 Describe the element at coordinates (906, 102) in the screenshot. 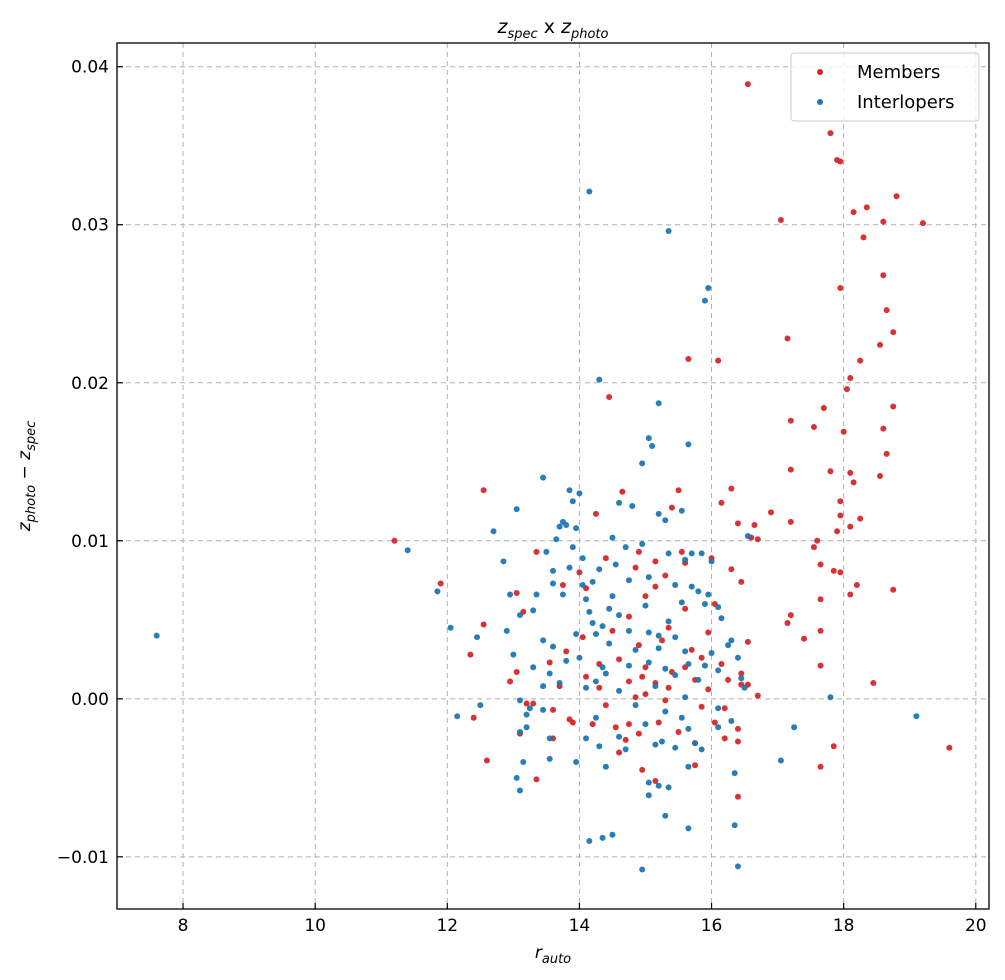

I see `legend-label-interlopers: Interlopers` at that location.